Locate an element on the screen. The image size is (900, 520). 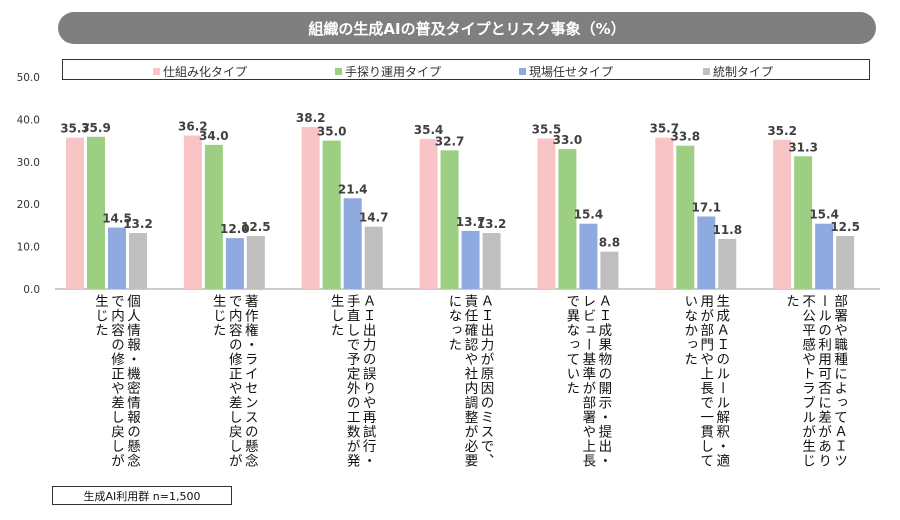
category-label: ＡＩ出力の誤りや再試行・手直しで予定外の工数が発生した is located at coordinates (351, 381).